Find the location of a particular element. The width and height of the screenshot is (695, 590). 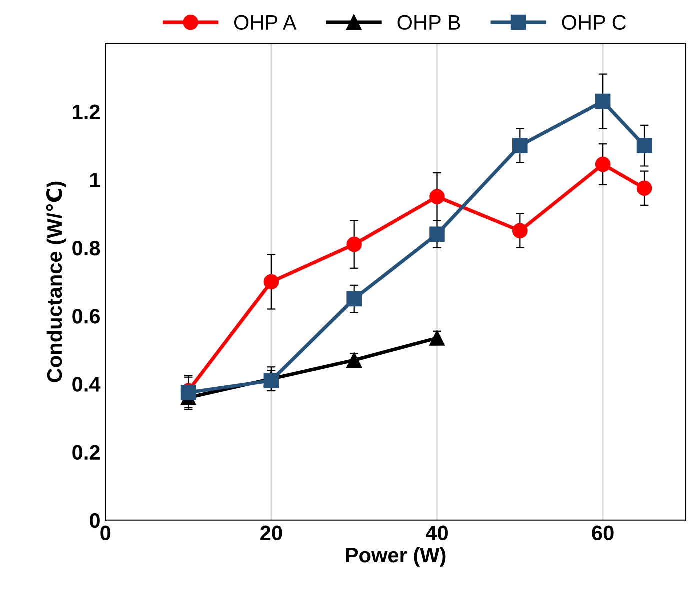

y-tick-label: 0.2 is located at coordinates (86, 452).